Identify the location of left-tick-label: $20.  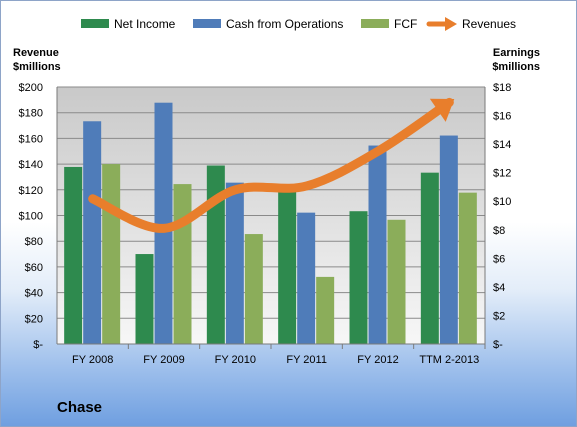
(34, 319).